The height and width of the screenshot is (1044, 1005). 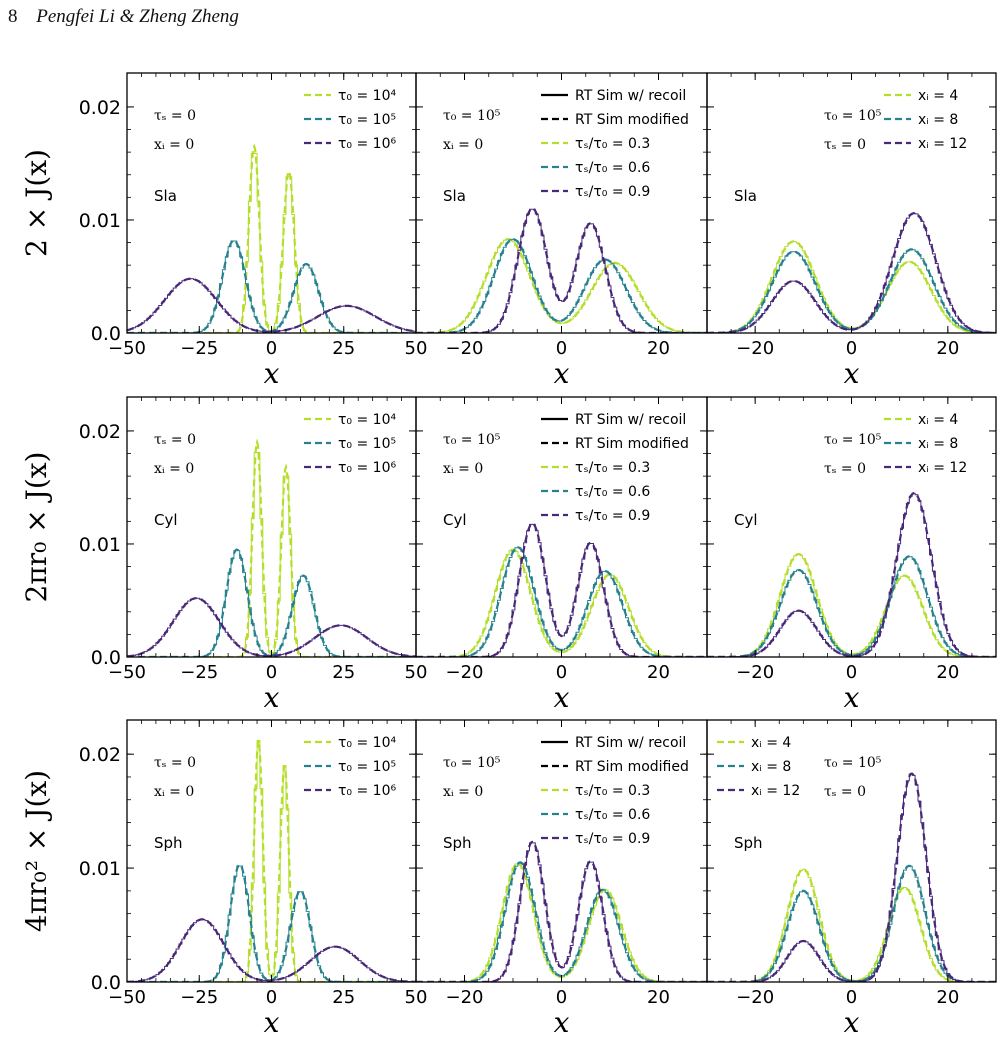 What do you see at coordinates (137, 16) in the screenshot?
I see `author-line: Pengfei Li & Zheng Zheng` at bounding box center [137, 16].